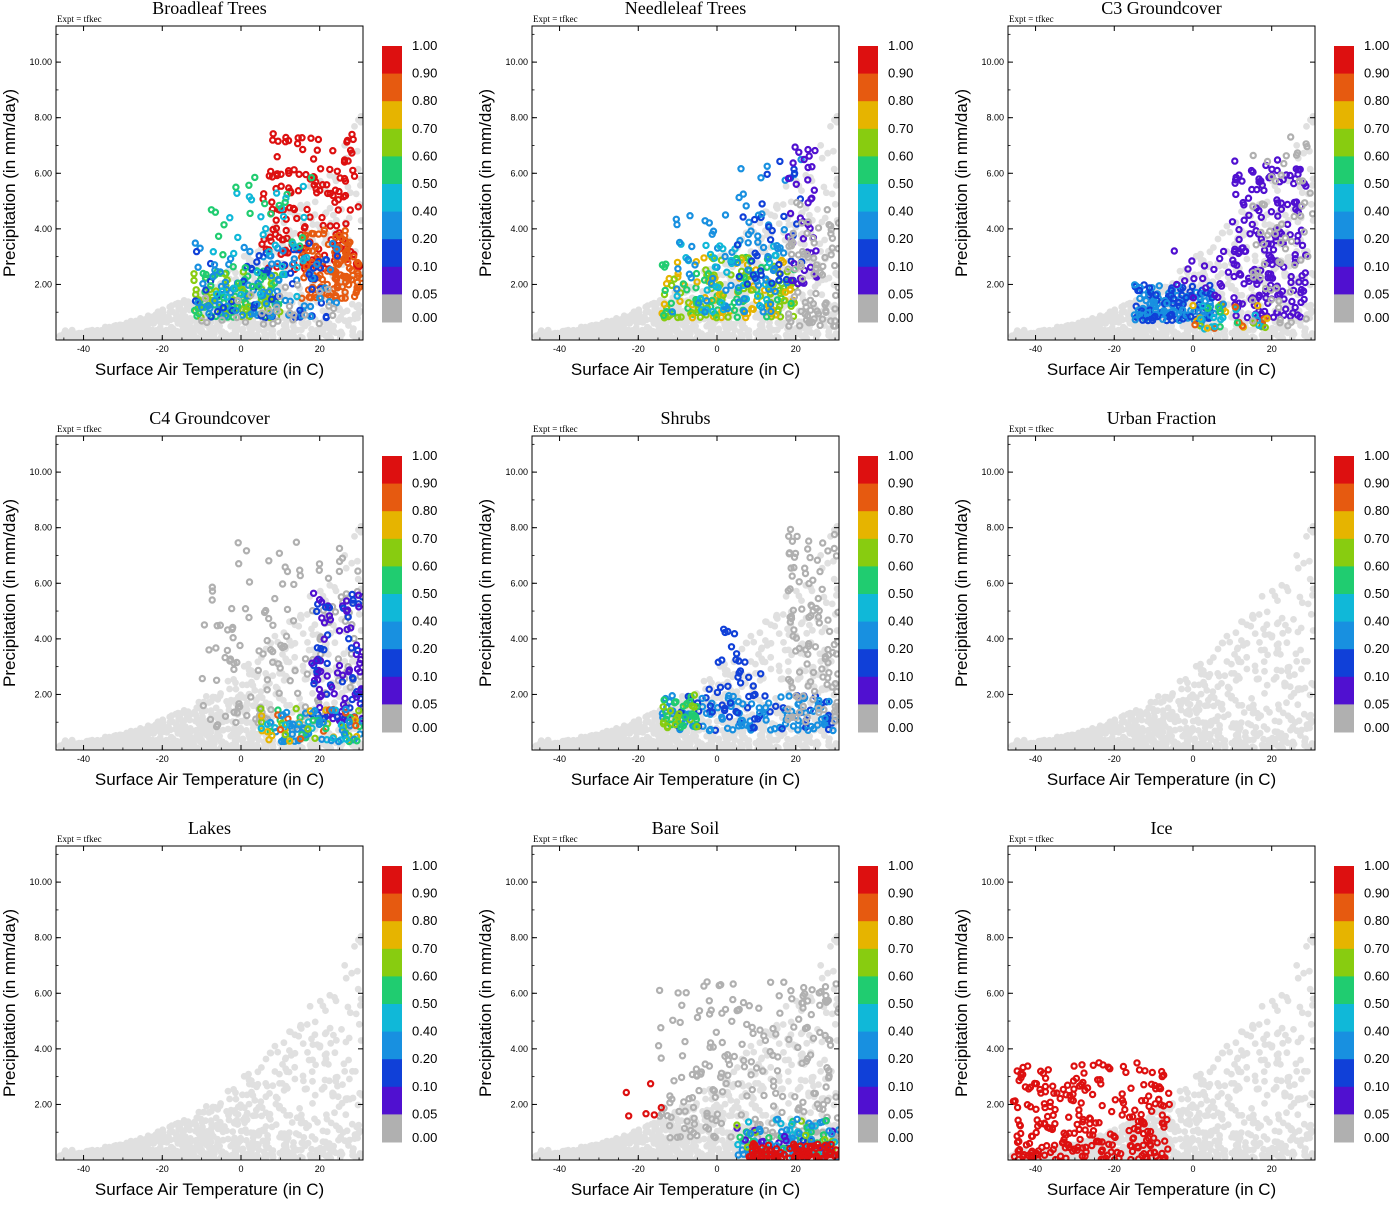 This screenshot has width=1390, height=1220. What do you see at coordinates (9, 183) in the screenshot?
I see `y-axis-label: Precipitation (in mm/day)` at bounding box center [9, 183].